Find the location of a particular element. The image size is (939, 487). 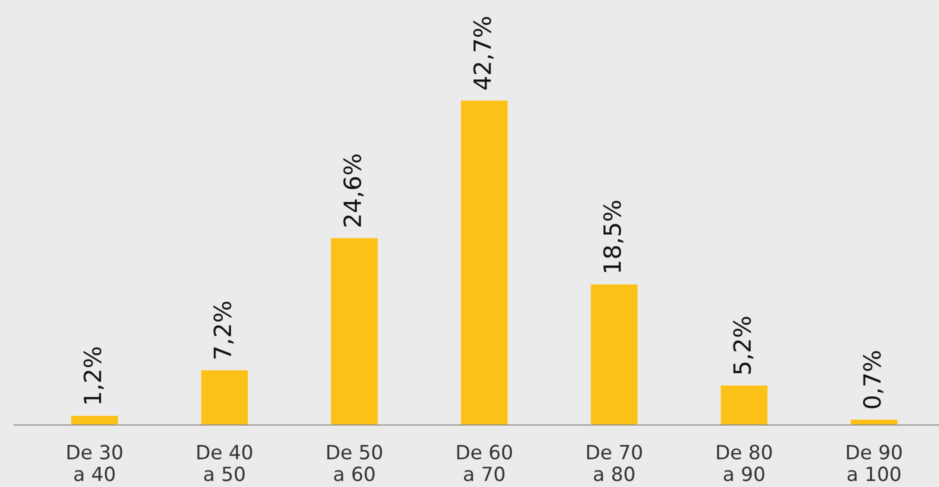

x-tick-label: De 50 a 60 is located at coordinates (354, 463).